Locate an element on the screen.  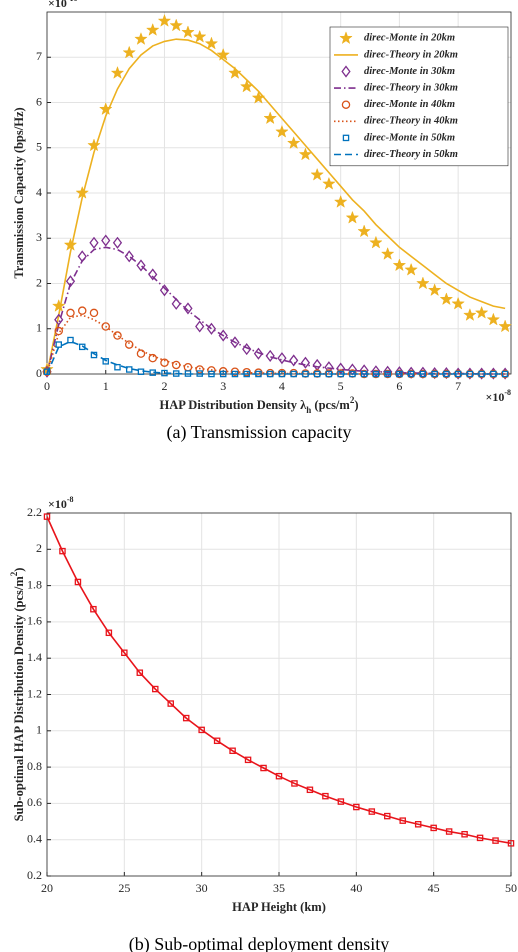
x-tick-label: 7 is located at coordinates (458, 386).